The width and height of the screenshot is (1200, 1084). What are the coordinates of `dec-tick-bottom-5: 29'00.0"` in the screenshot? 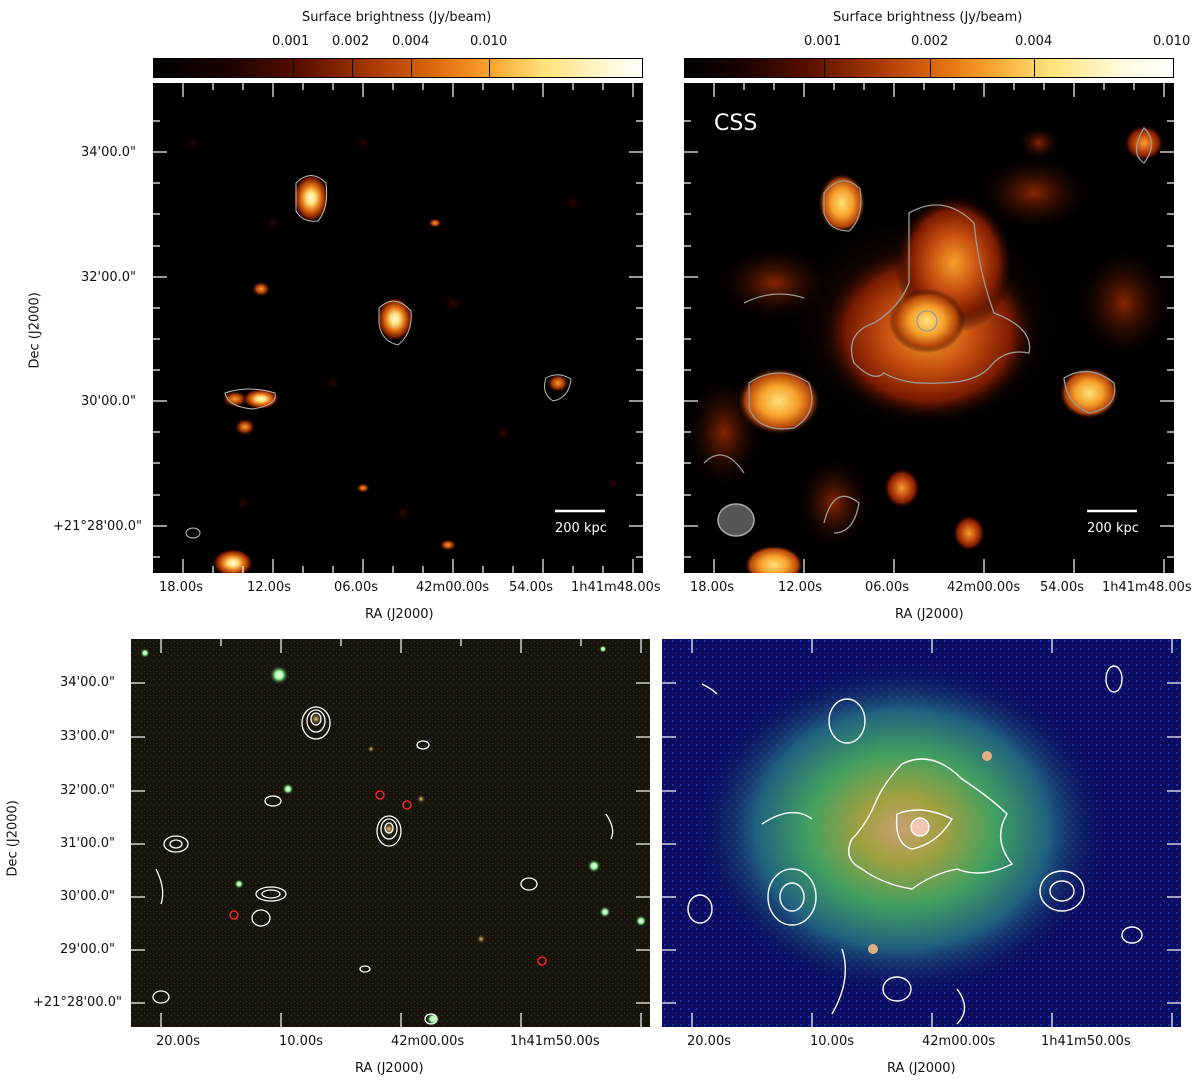 It's located at (88, 949).